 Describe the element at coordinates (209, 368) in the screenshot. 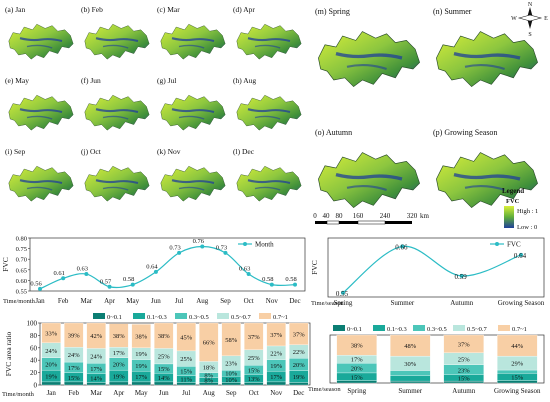

I see `bar-label: 18%` at that location.